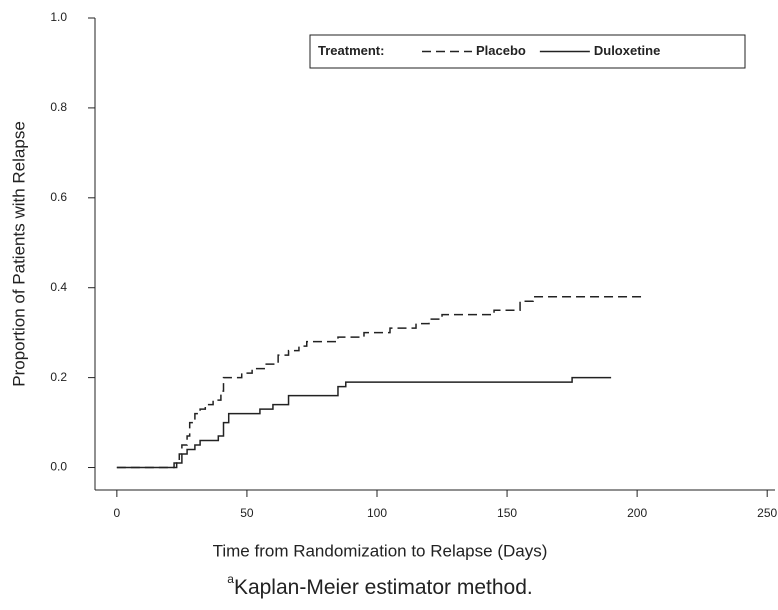 Image resolution: width=778 pixels, height=610 pixels. I want to click on footnote-text: Kaplan-Meier estimator method., so click(383, 587).